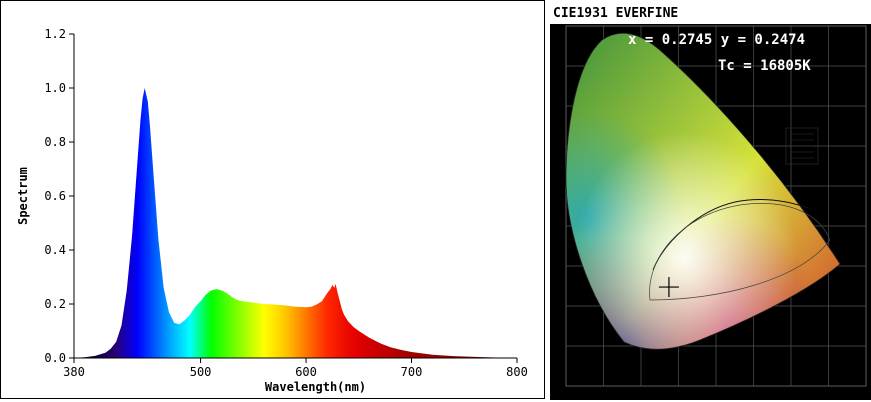 This screenshot has height=402, width=871. I want to click on y-tick-label: 0.6, so click(55, 196).